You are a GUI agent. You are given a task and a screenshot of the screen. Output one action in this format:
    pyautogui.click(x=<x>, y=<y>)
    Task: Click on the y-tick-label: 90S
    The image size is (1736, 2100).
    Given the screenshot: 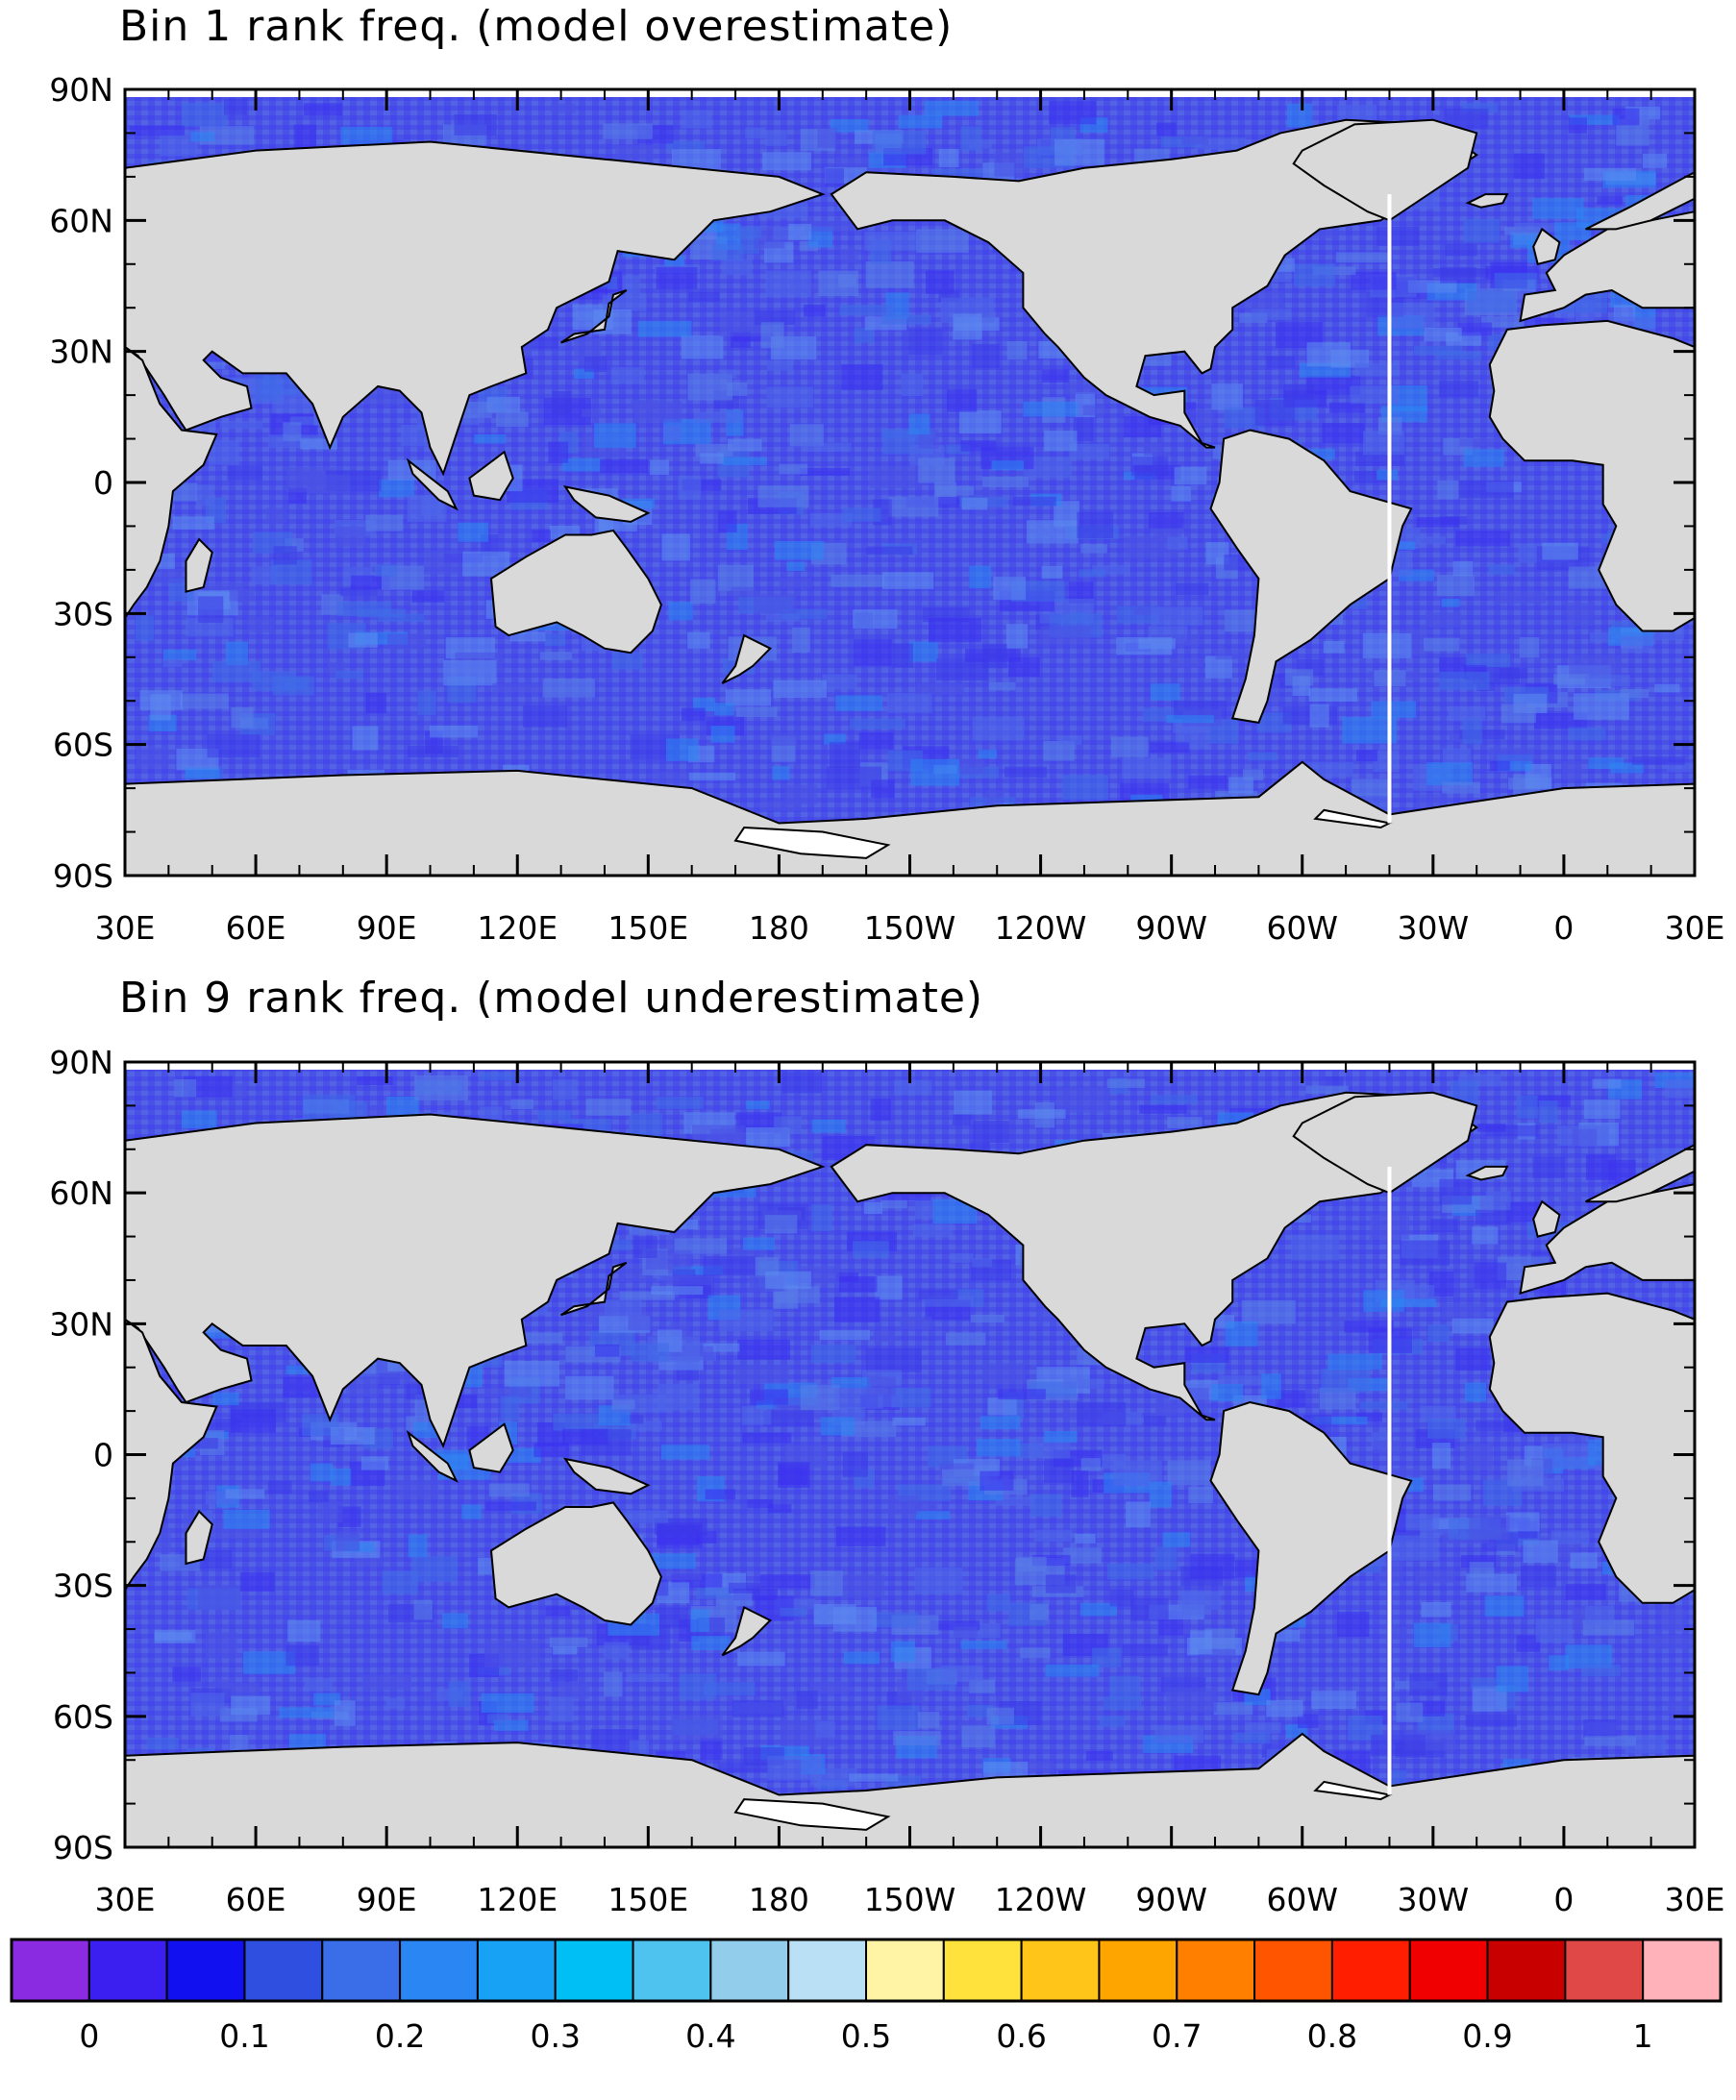 What is the action you would take?
    pyautogui.click(x=83, y=876)
    